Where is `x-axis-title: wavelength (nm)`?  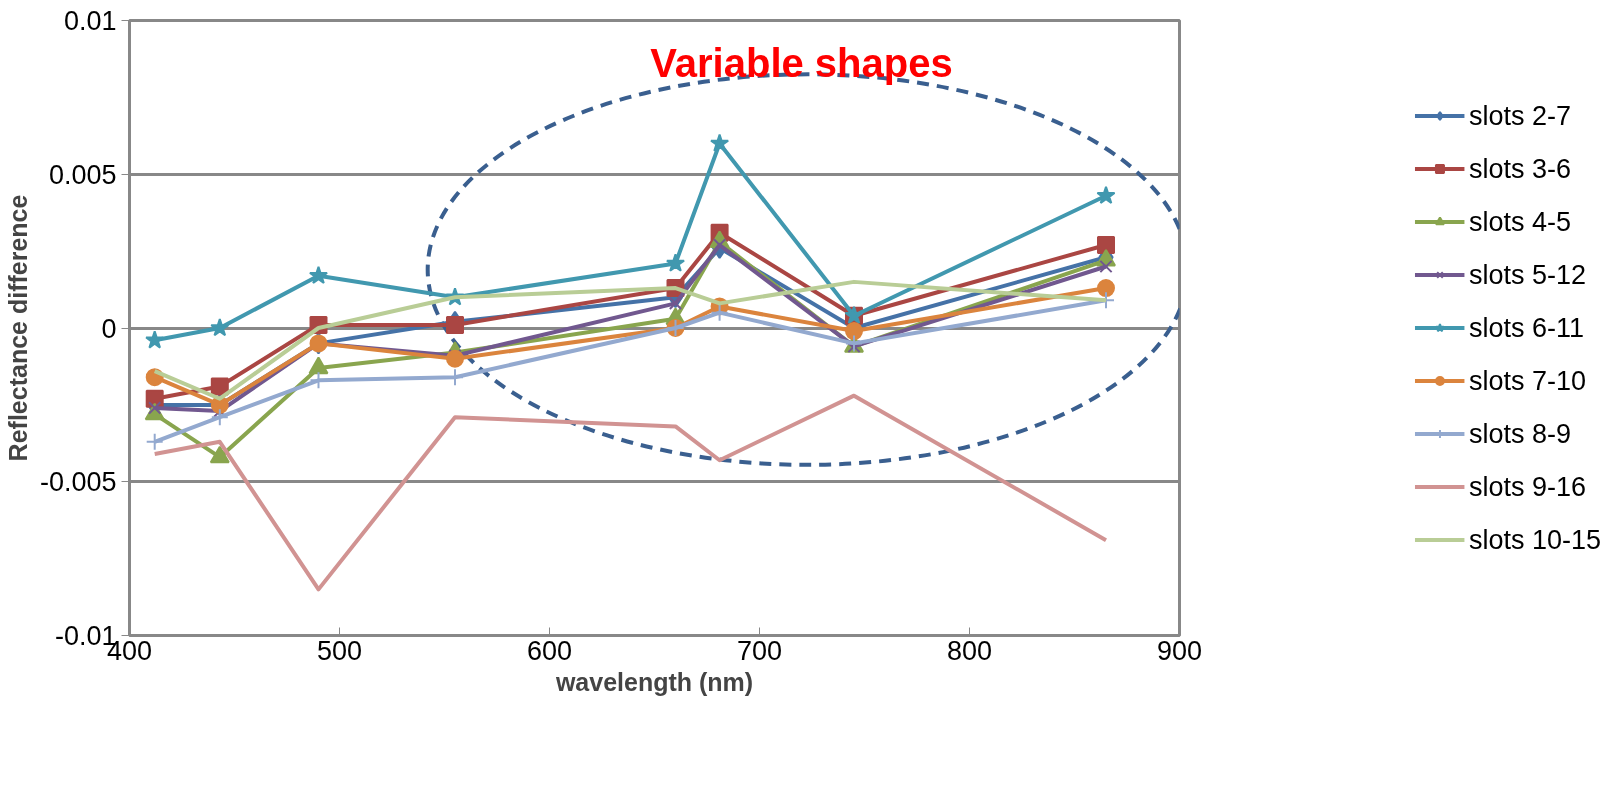 x-axis-title: wavelength (nm) is located at coordinates (654, 681).